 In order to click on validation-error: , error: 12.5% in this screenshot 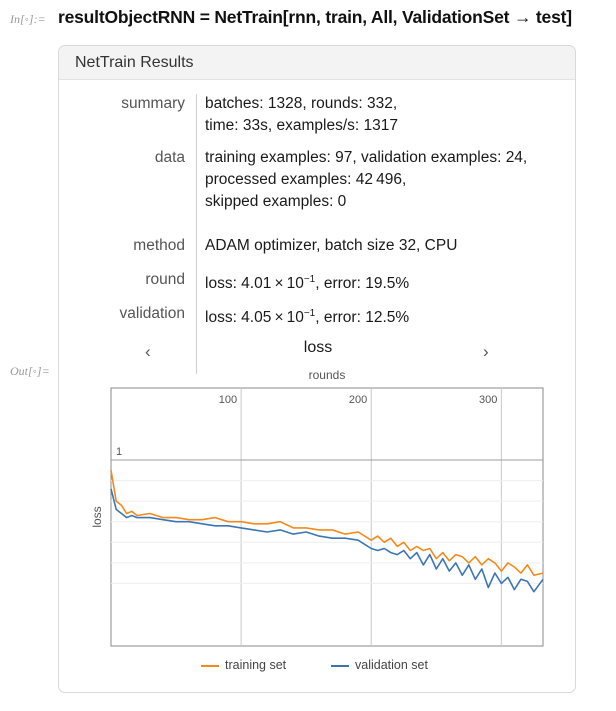, I will do `click(362, 317)`.